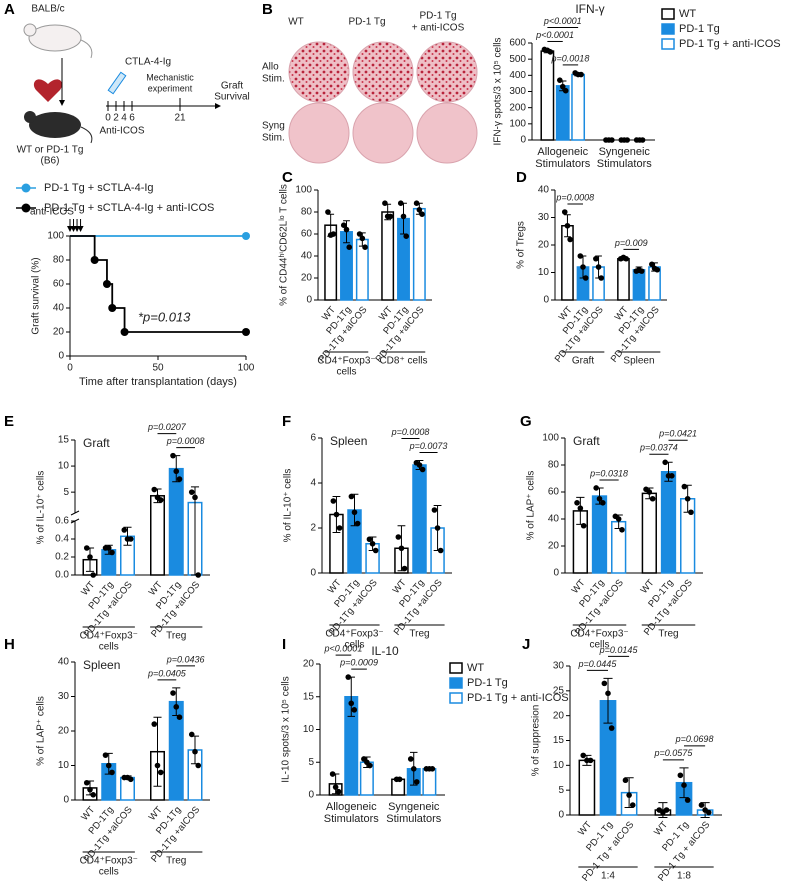  I want to click on p-value-label: p=0.0073, so click(428, 446).